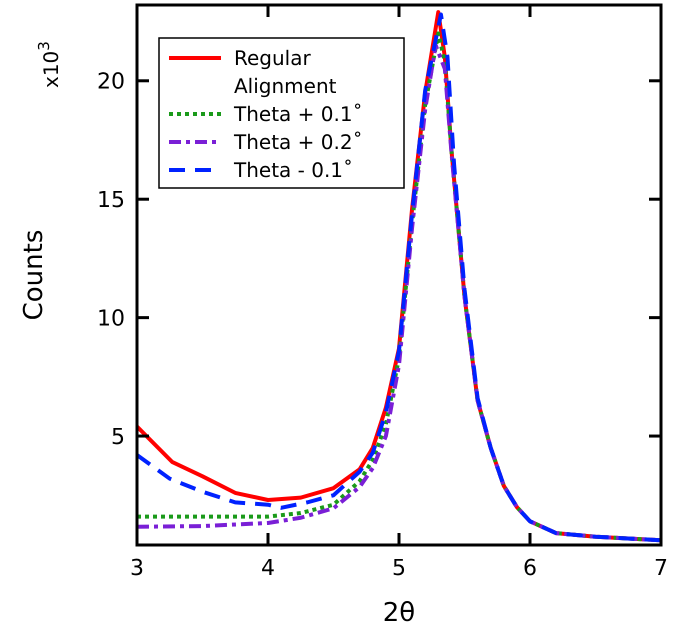 The image size is (675, 643). I want to click on legend-label: Theta - 0.1˚, so click(293, 170).